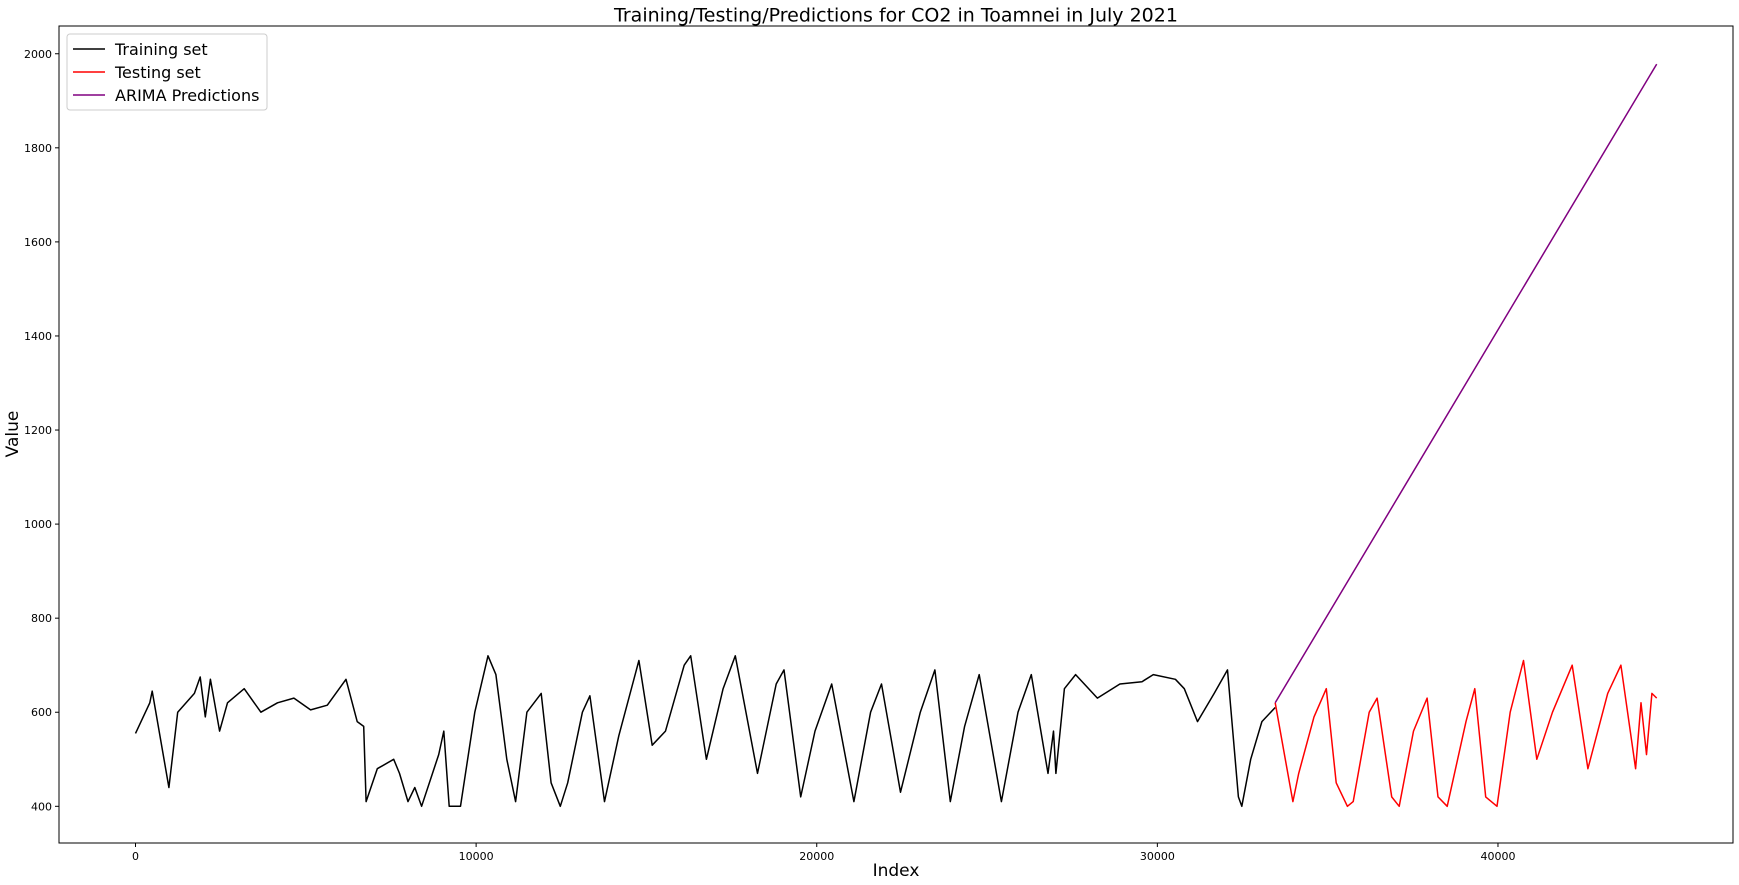  What do you see at coordinates (896, 871) in the screenshot?
I see `x-axis-label: Index` at bounding box center [896, 871].